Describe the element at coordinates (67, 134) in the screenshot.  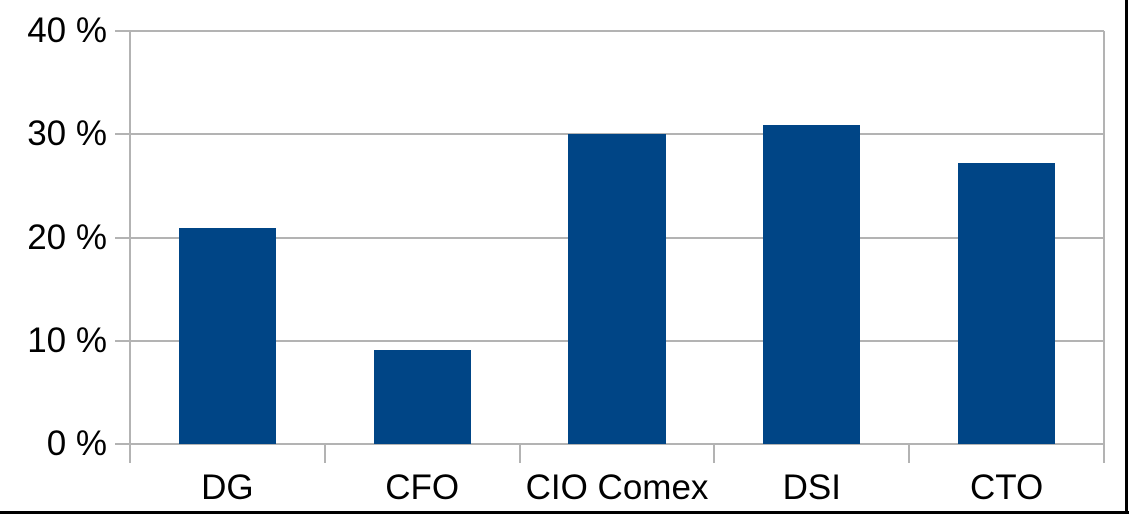
I see `y-axis-tick-label: 30 %` at that location.